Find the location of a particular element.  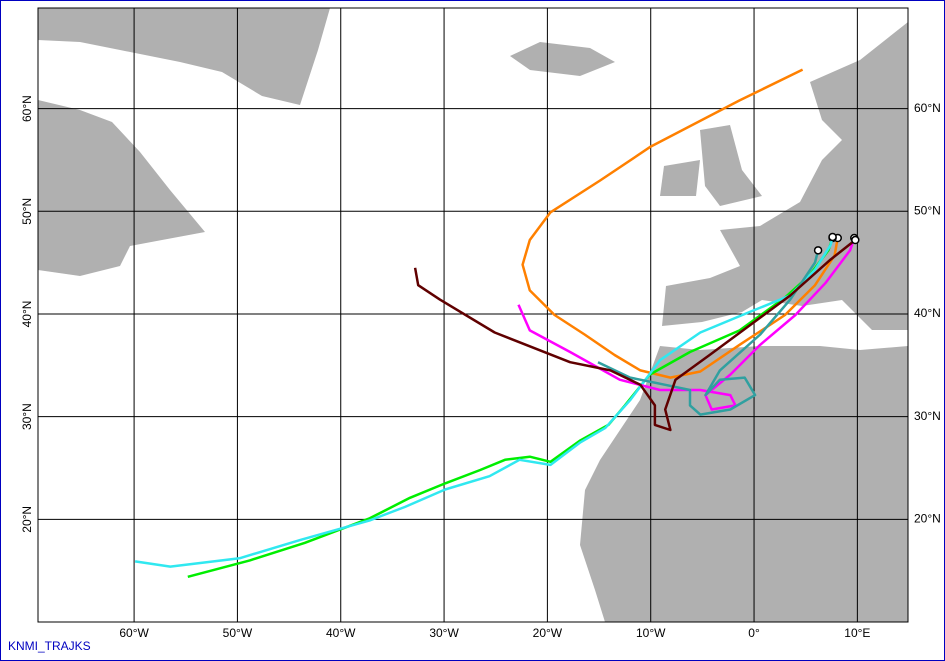

lon-label: 60°W is located at coordinates (134, 633).